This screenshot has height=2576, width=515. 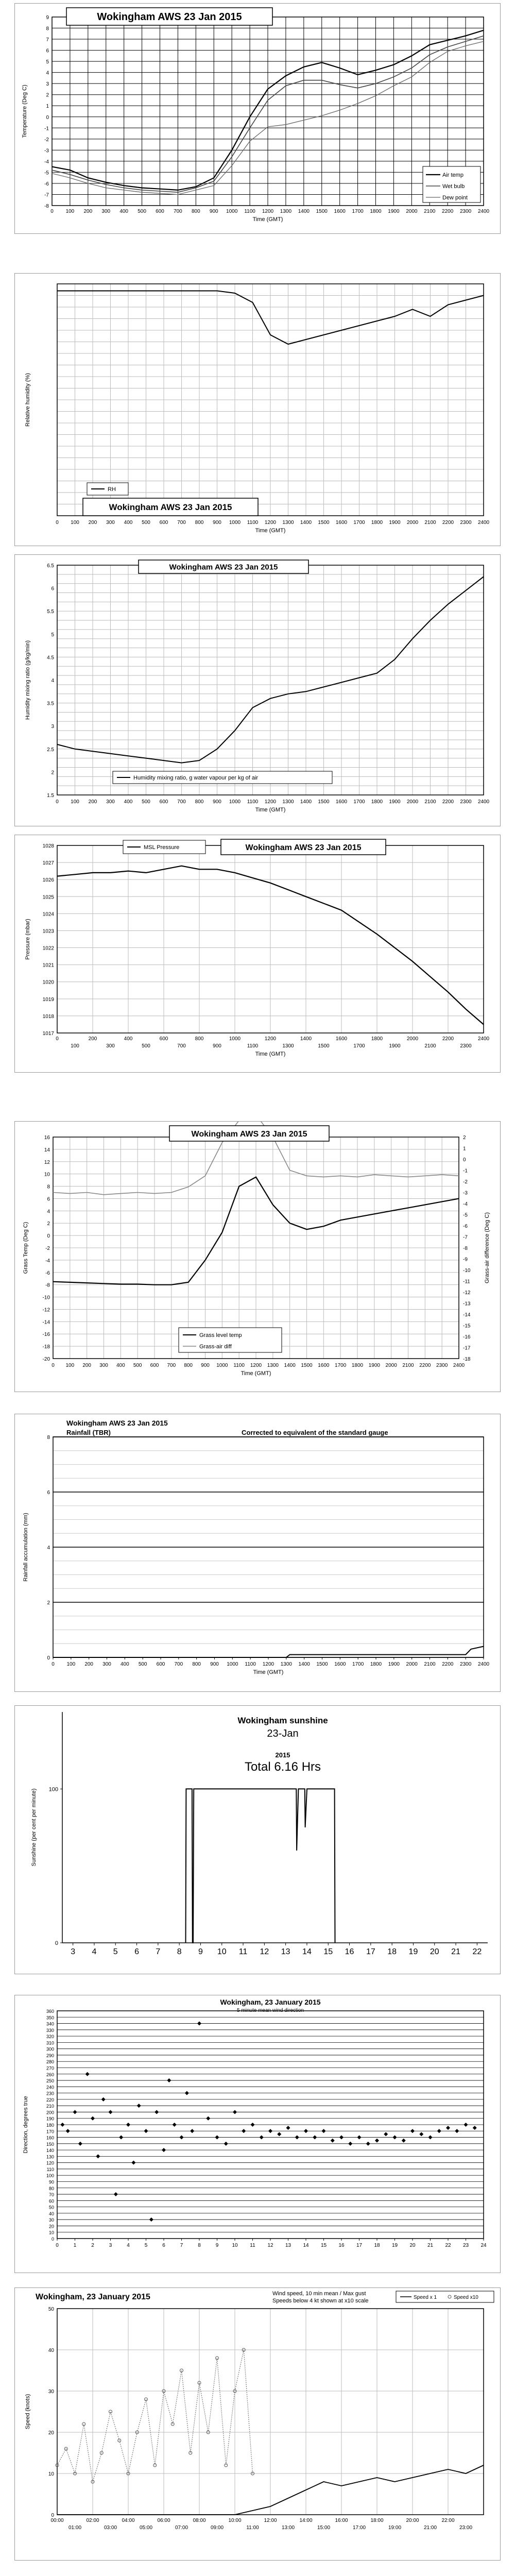 I want to click on y-right-tick-label: -6, so click(x=465, y=1226).